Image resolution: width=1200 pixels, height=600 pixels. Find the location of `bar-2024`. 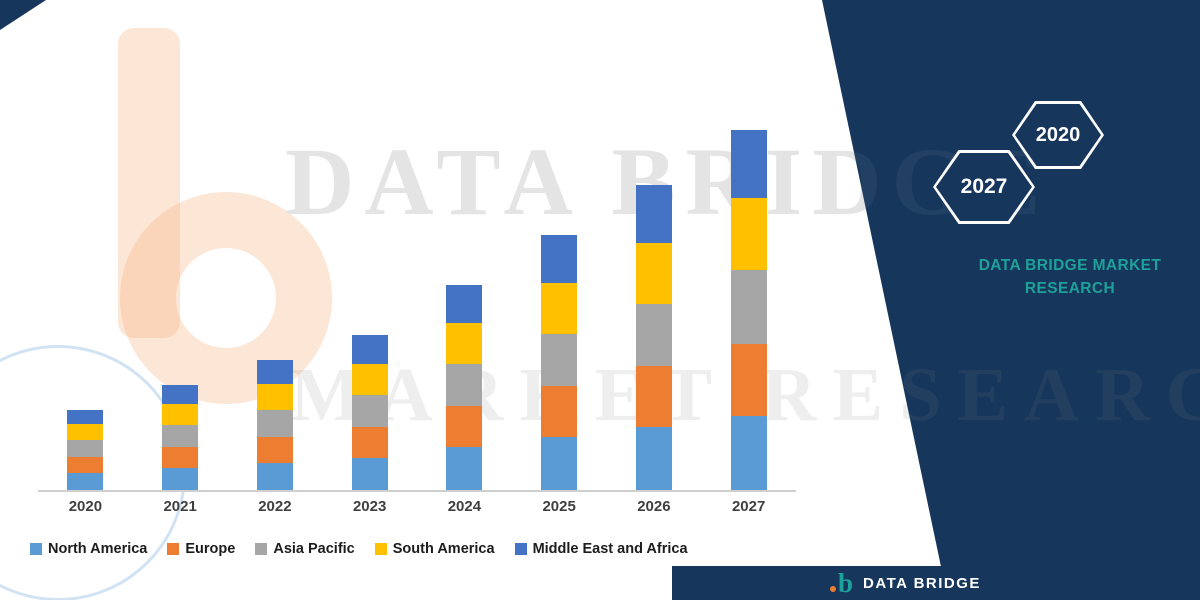

bar-2024 is located at coordinates (464, 387).